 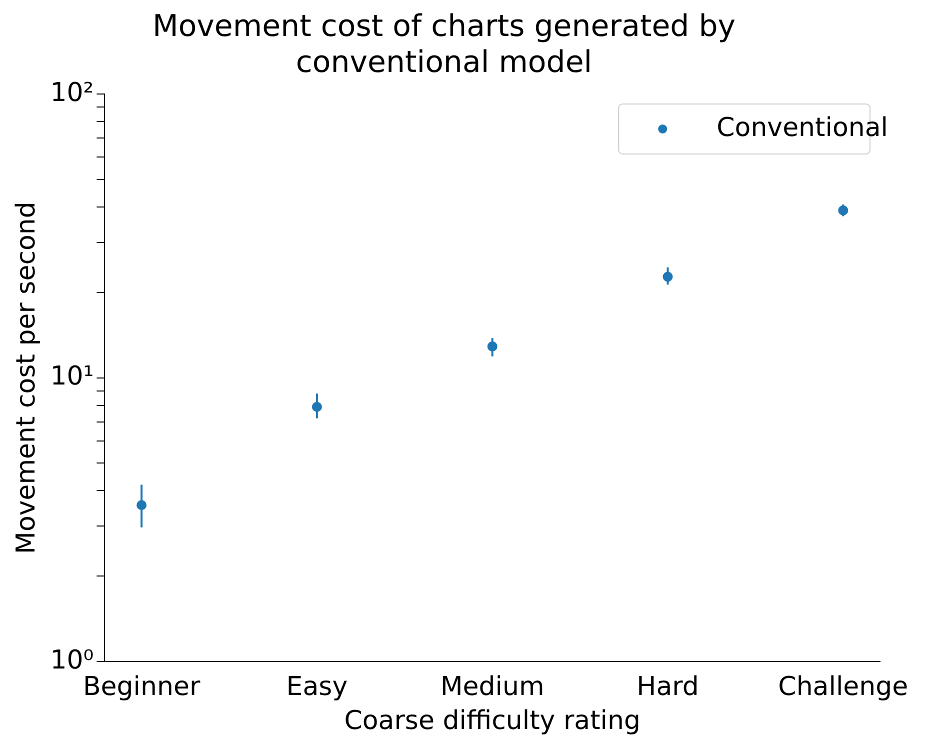 I want to click on y-axis-title: Movement cost per second, so click(x=26, y=378).